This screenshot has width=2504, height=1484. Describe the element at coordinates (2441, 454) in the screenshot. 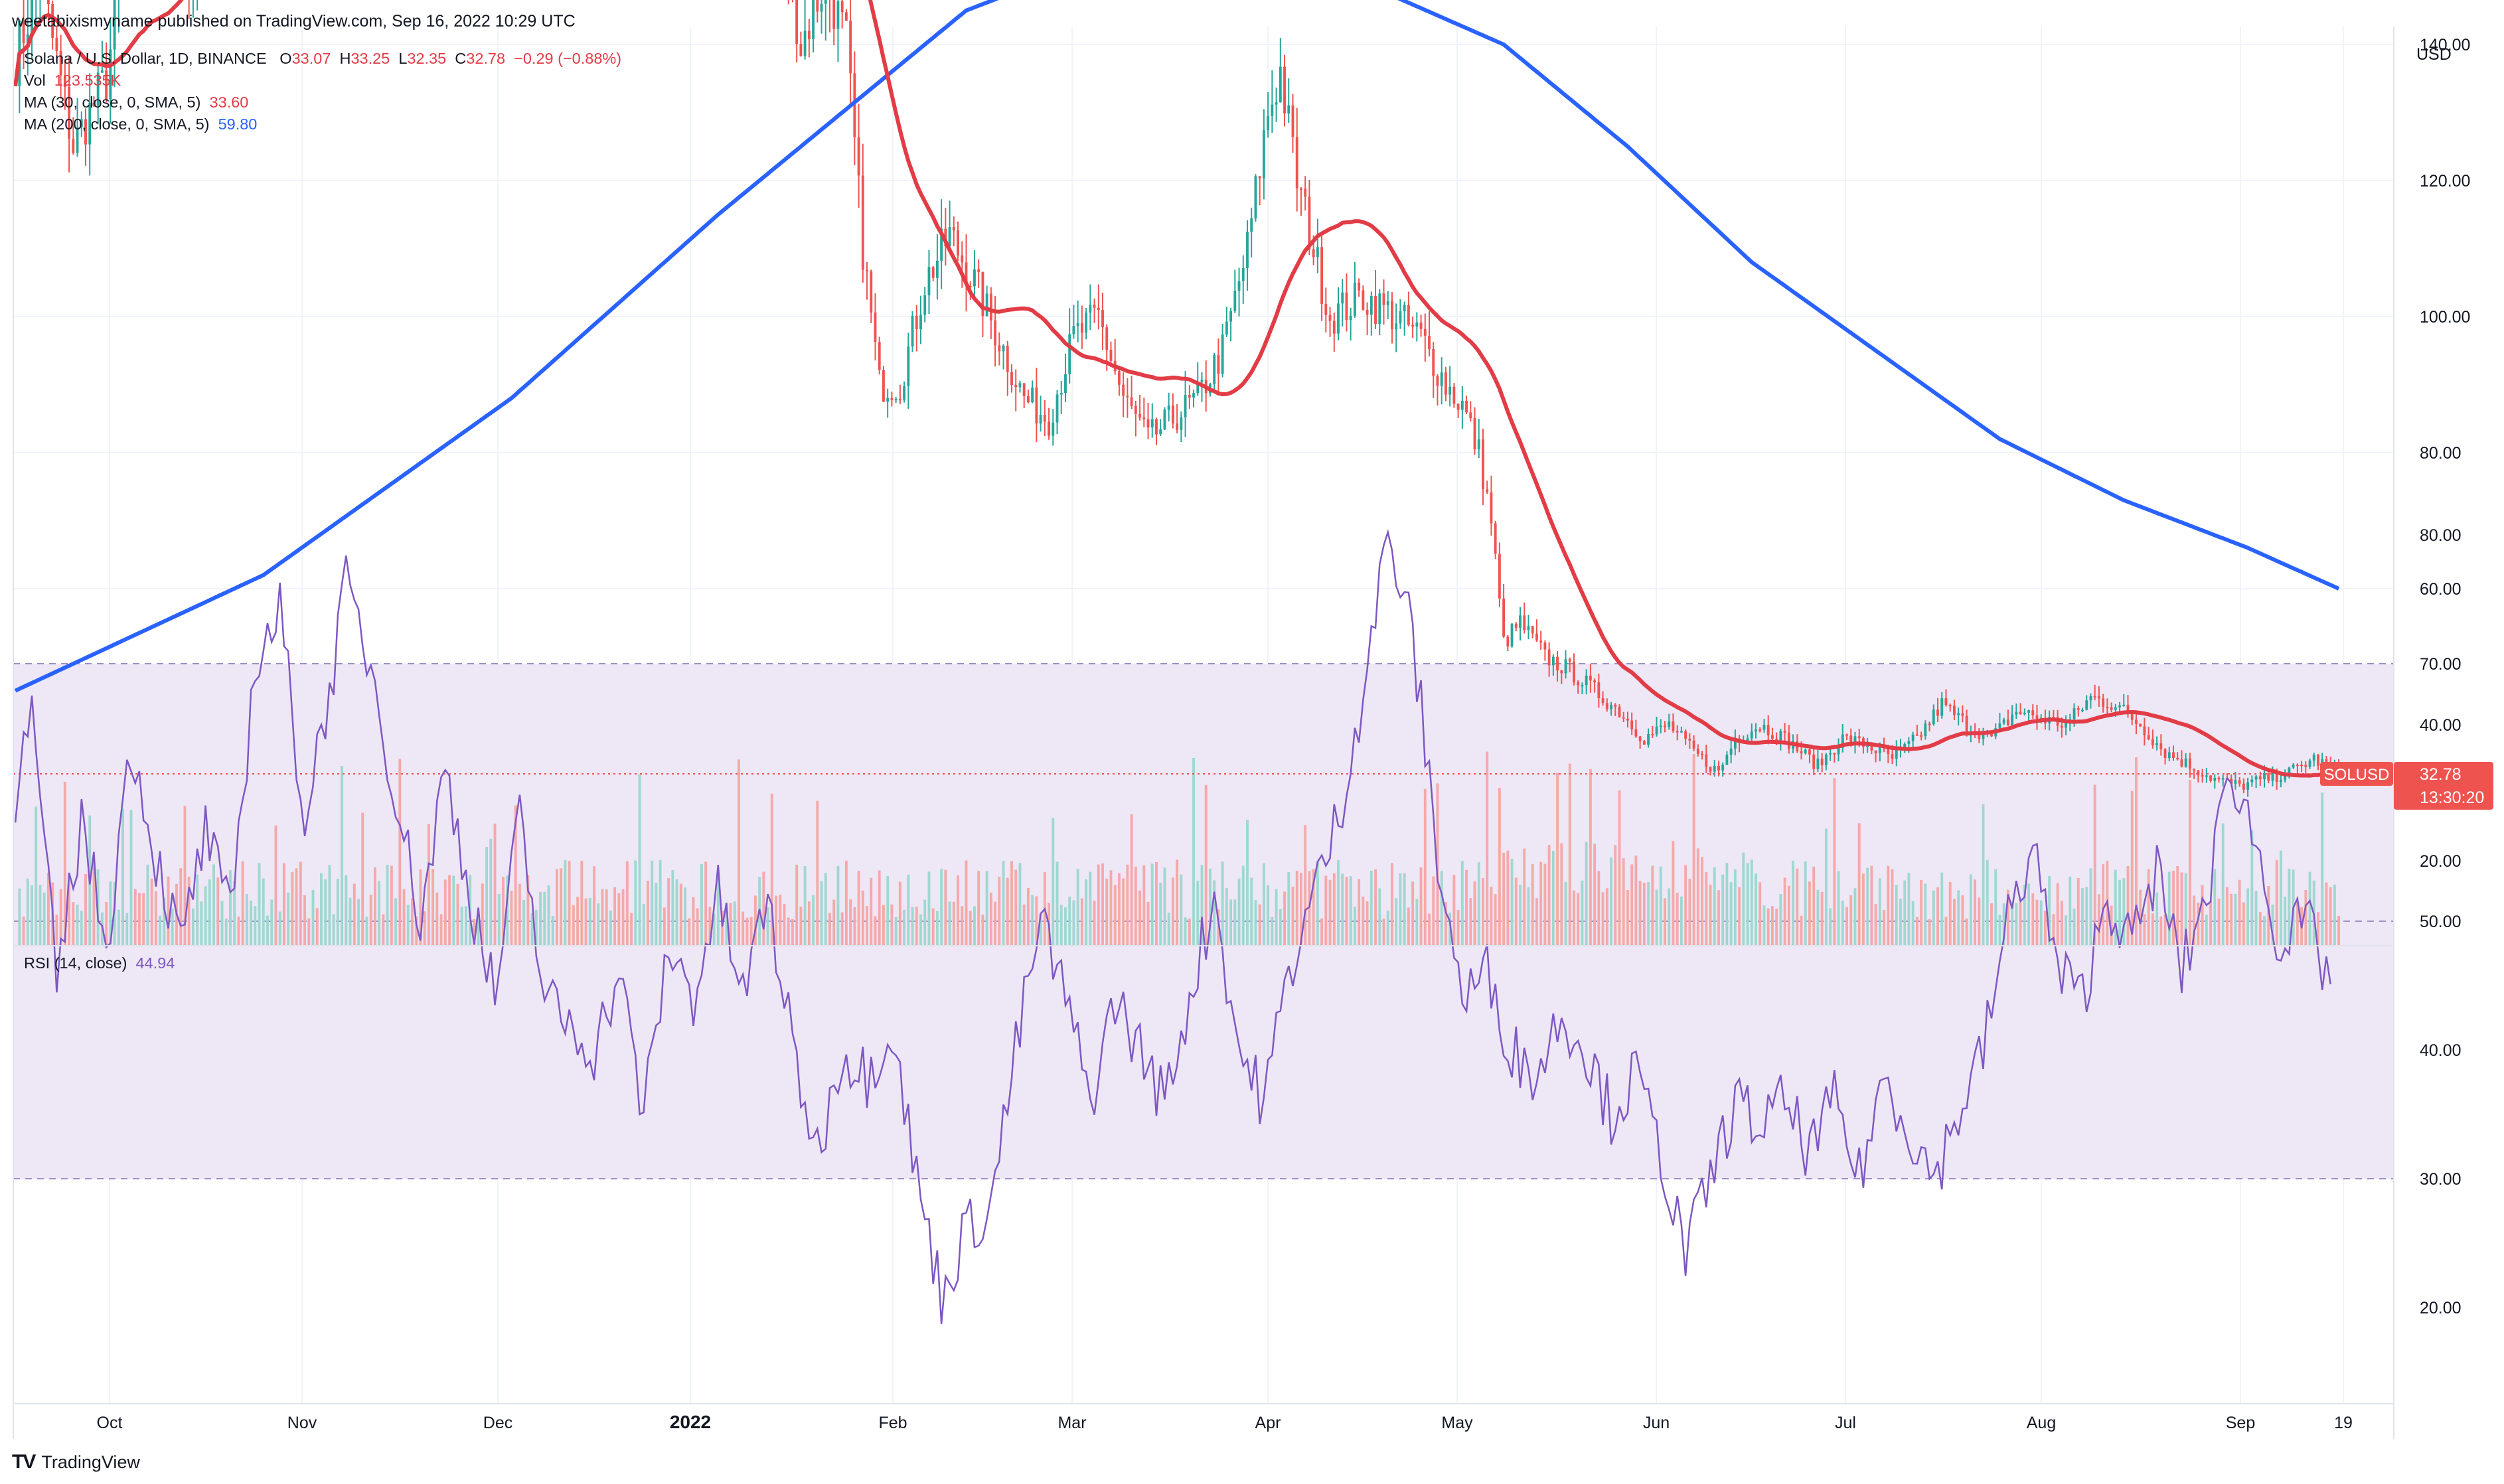

I see `price-tick-label: 80.00` at that location.